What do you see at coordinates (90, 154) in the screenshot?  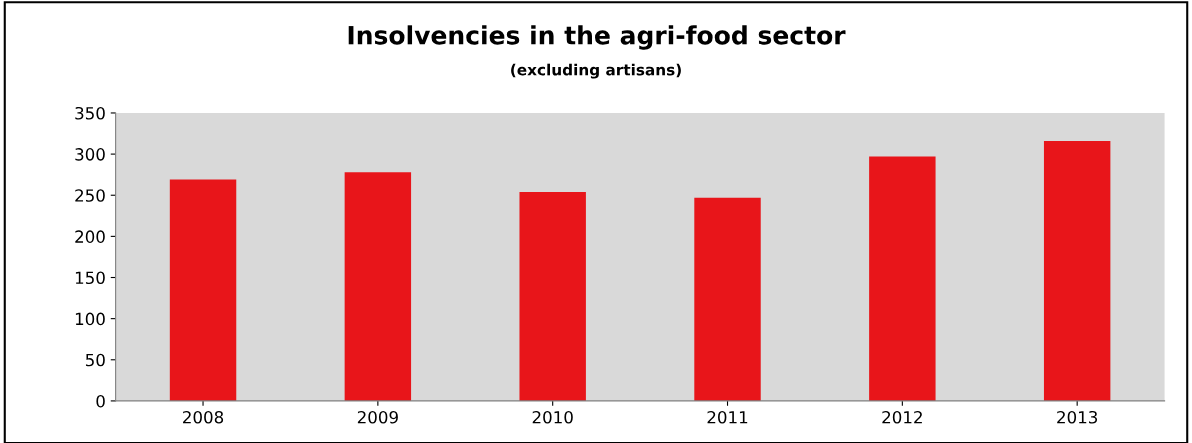 I see `y-tick-label: 300` at bounding box center [90, 154].